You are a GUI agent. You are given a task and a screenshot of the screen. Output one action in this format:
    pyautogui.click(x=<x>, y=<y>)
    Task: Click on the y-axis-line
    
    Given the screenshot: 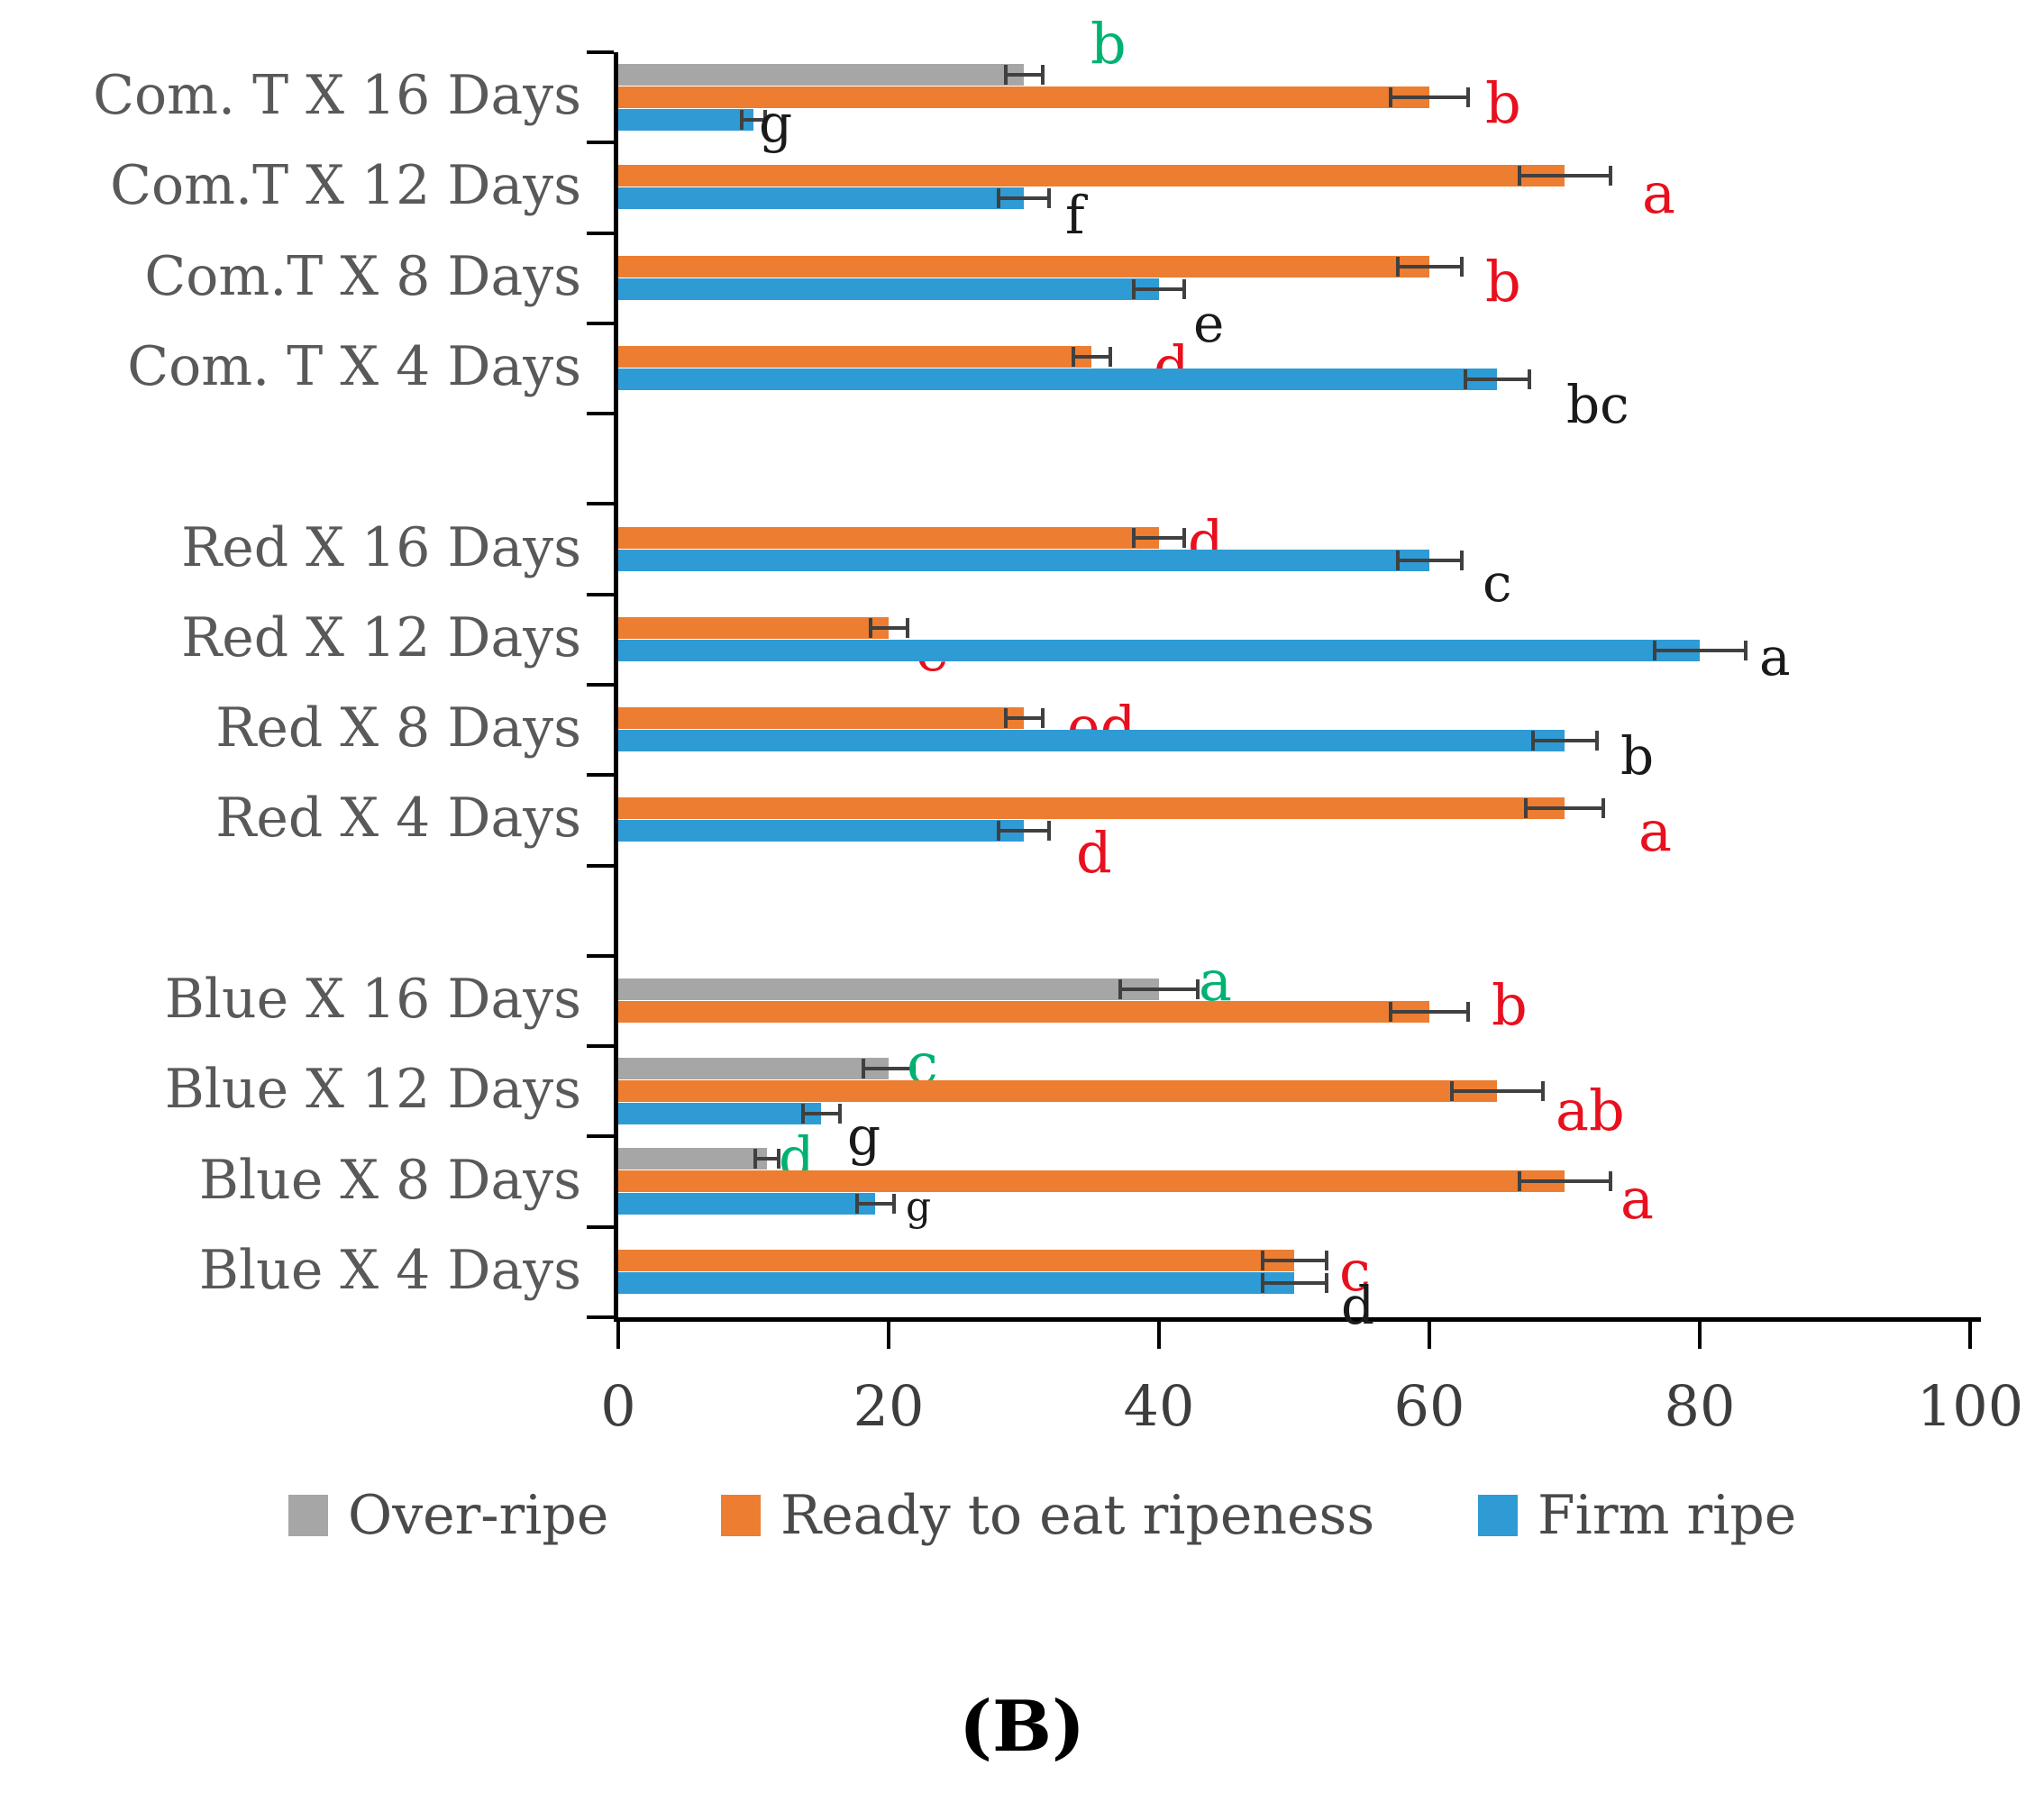 What is the action you would take?
    pyautogui.click(x=616, y=685)
    